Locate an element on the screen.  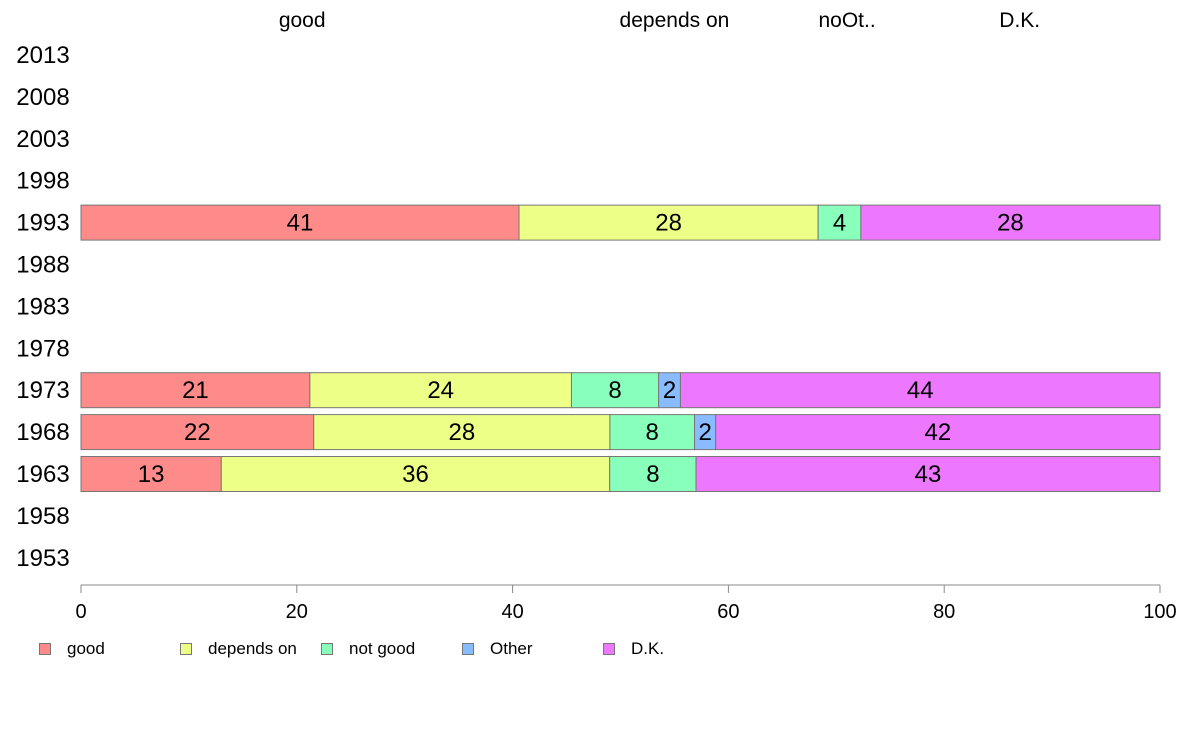
category-label: 1988 is located at coordinates (42, 265).